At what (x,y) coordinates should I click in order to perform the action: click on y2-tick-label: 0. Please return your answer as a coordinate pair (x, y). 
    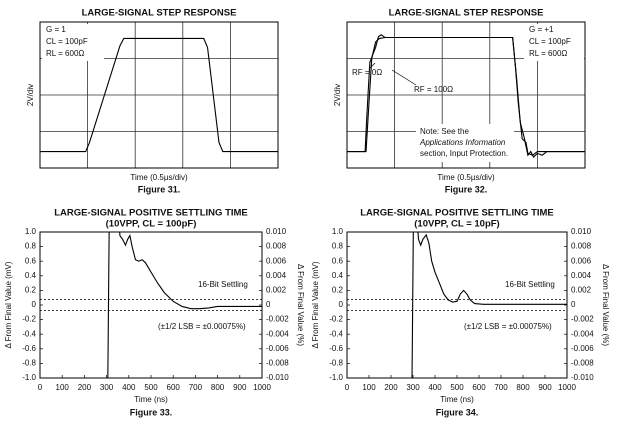
    Looking at the image, I should click on (268, 304).